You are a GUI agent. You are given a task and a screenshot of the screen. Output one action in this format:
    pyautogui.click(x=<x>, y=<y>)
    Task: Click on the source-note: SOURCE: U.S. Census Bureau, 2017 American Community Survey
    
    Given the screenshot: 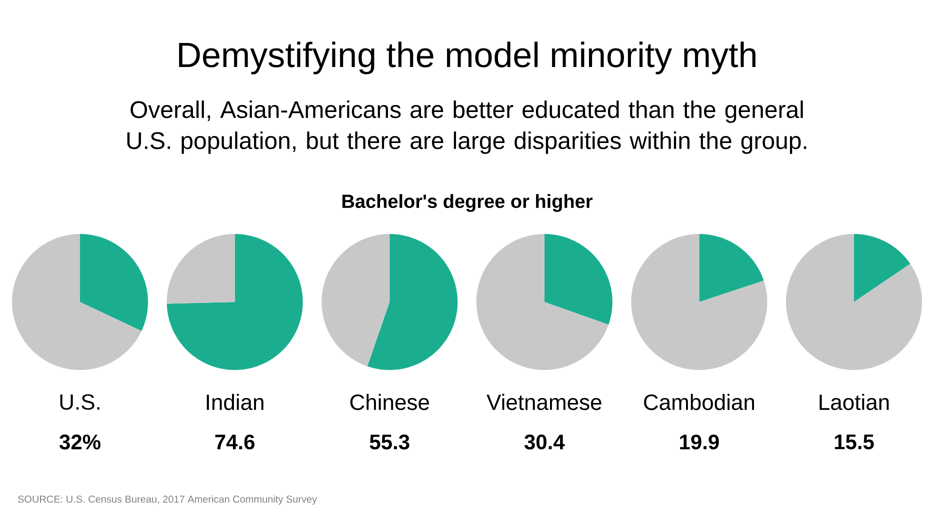 What is the action you would take?
    pyautogui.click(x=168, y=500)
    